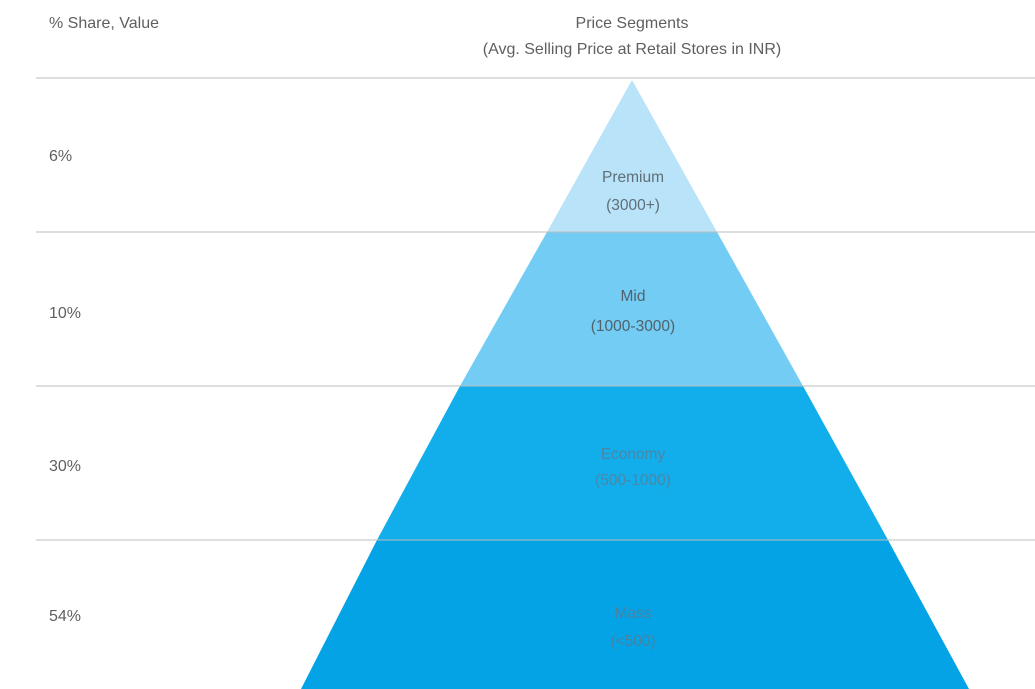  I want to click on pyramid-band-mid, so click(631, 309).